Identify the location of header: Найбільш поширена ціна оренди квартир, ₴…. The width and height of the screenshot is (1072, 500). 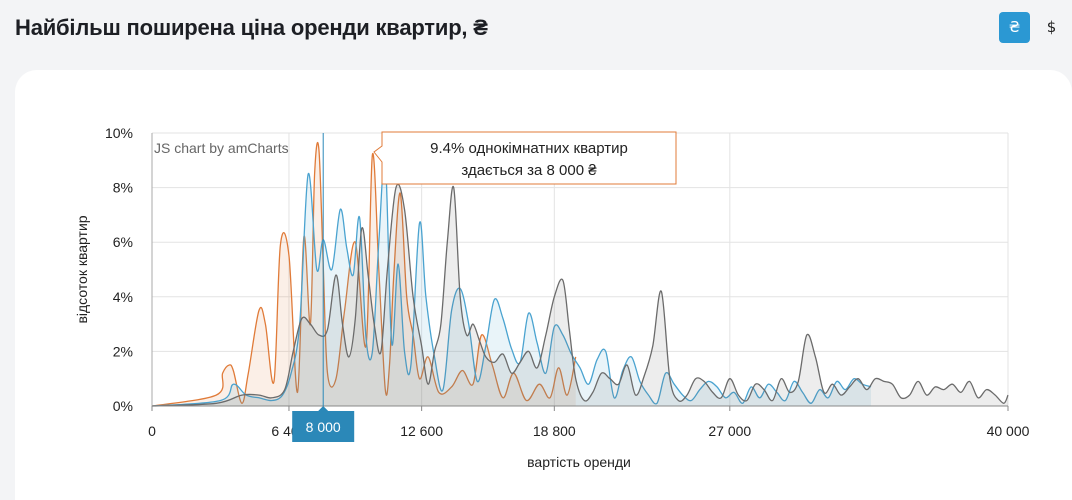
(536, 30).